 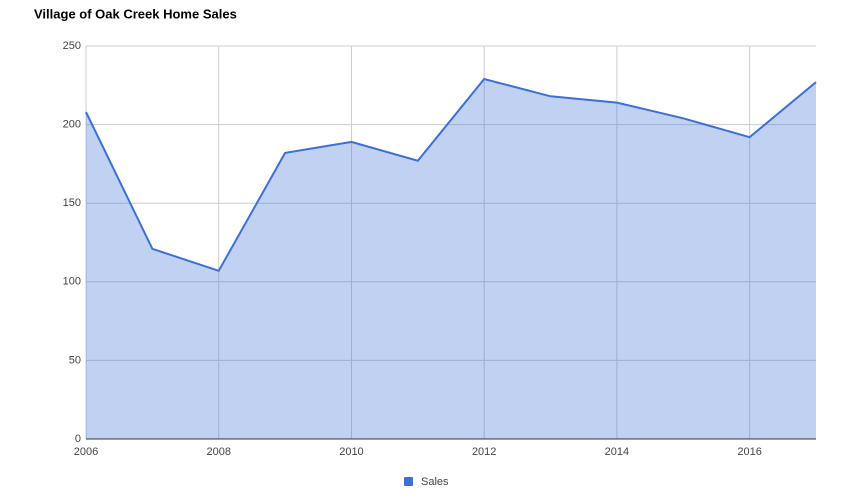 I want to click on y-tick-label: 50, so click(x=75, y=360).